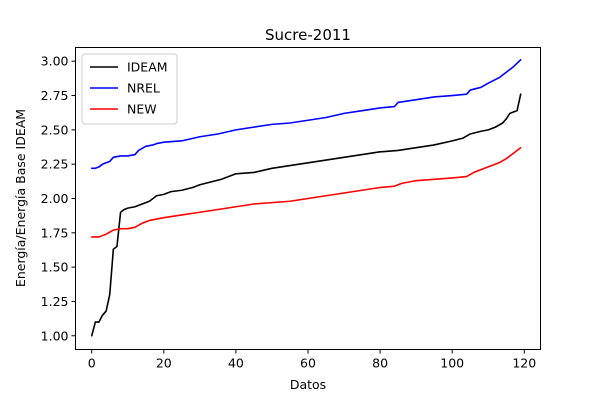  What do you see at coordinates (164, 363) in the screenshot?
I see `x-tick-label: 20` at bounding box center [164, 363].